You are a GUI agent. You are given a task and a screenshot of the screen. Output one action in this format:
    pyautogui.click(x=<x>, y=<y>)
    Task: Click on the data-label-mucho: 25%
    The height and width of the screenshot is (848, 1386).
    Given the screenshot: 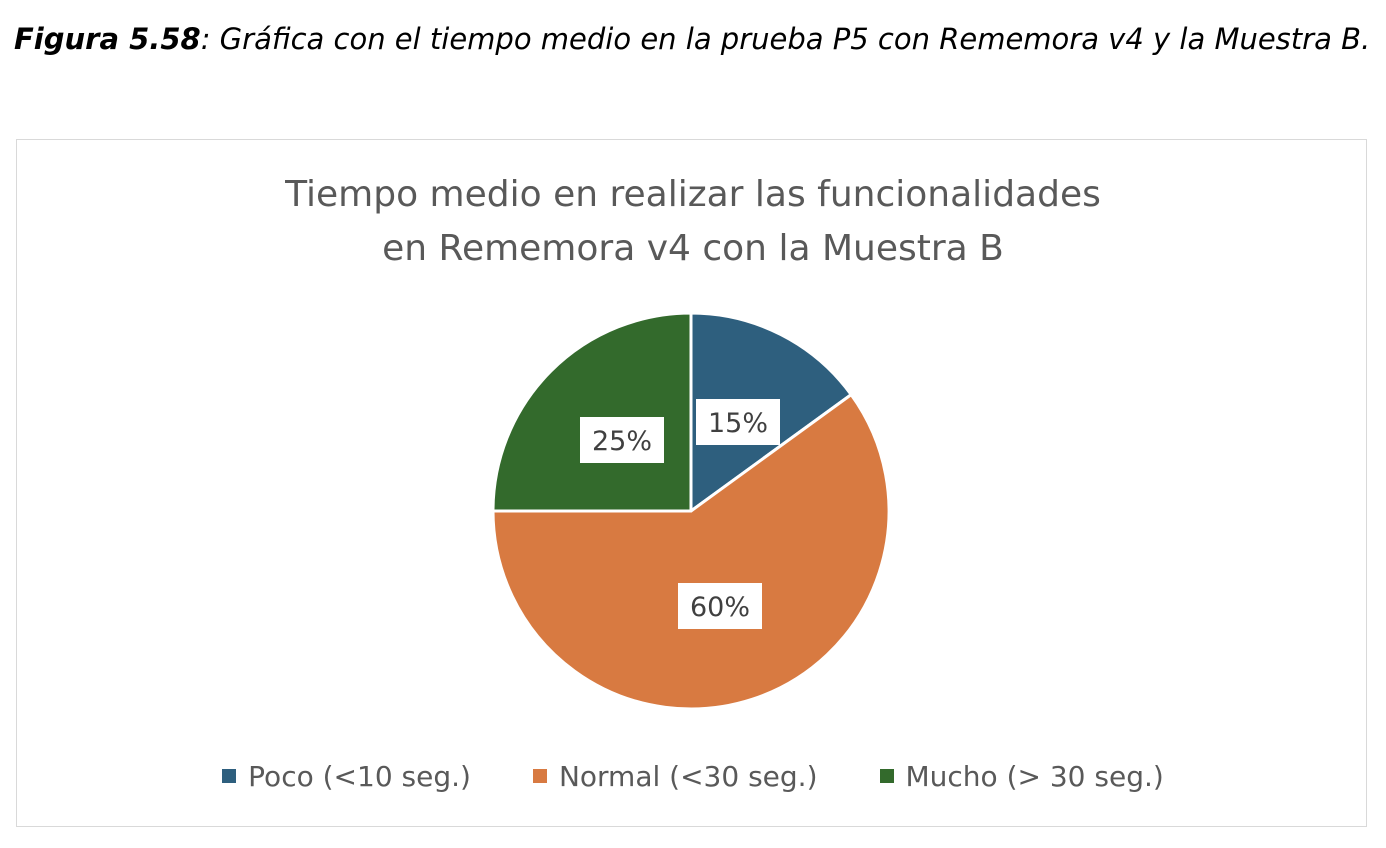 What is the action you would take?
    pyautogui.click(x=622, y=440)
    